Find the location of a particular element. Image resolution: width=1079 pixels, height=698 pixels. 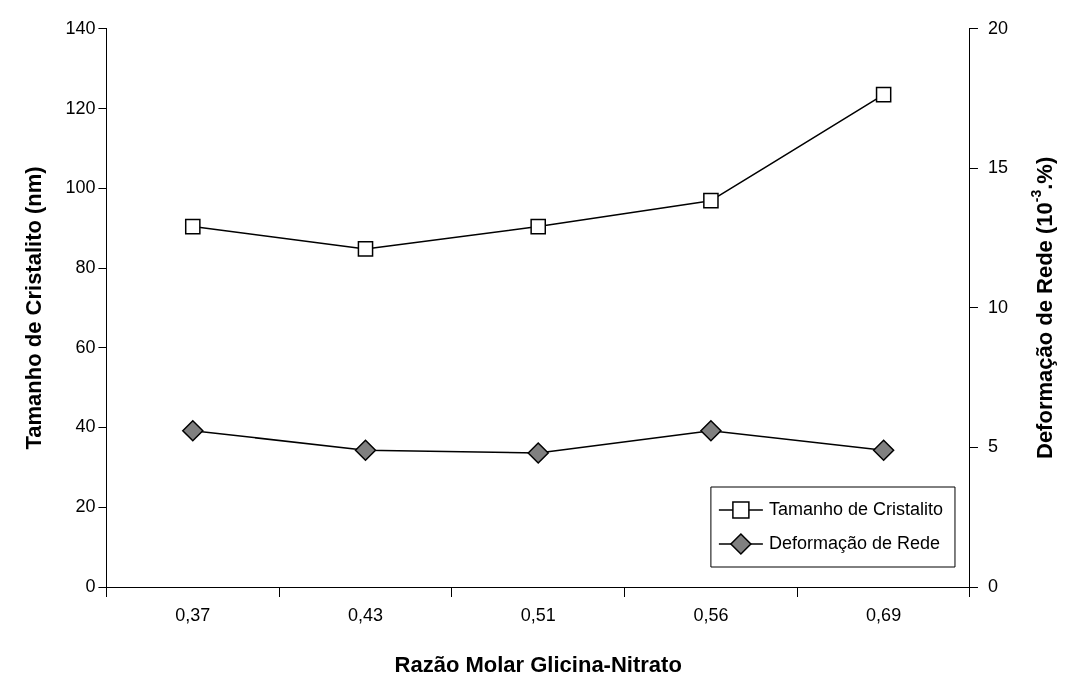

legend-label: Tamanho de Cristalito is located at coordinates (855, 508).